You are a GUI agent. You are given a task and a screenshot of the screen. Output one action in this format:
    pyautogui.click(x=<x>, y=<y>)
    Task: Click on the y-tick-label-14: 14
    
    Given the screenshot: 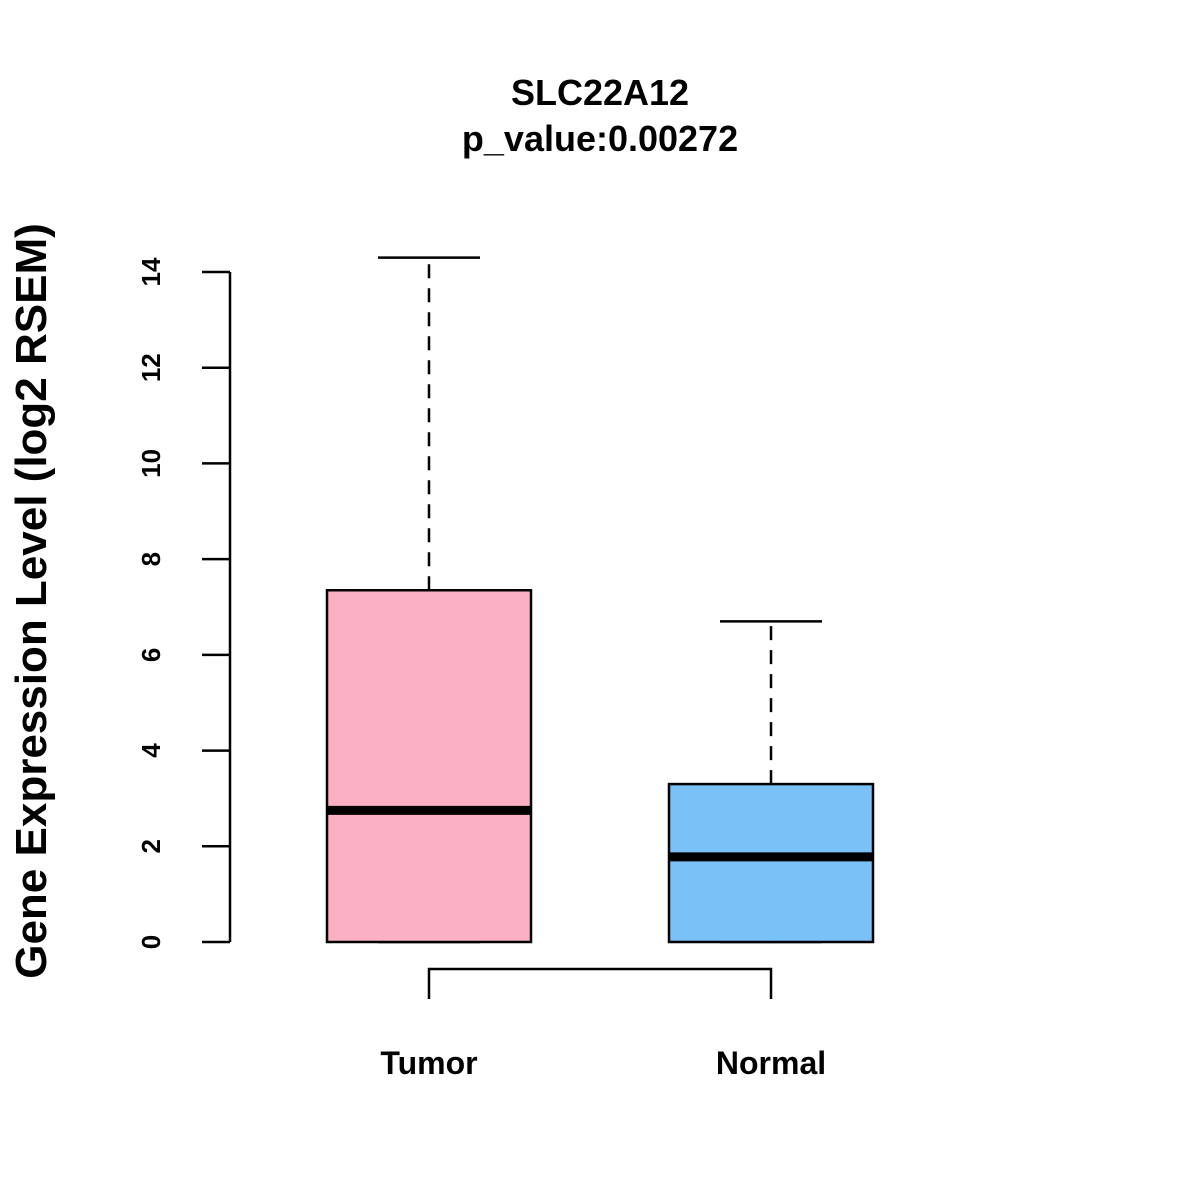 What is the action you would take?
    pyautogui.click(x=151, y=271)
    